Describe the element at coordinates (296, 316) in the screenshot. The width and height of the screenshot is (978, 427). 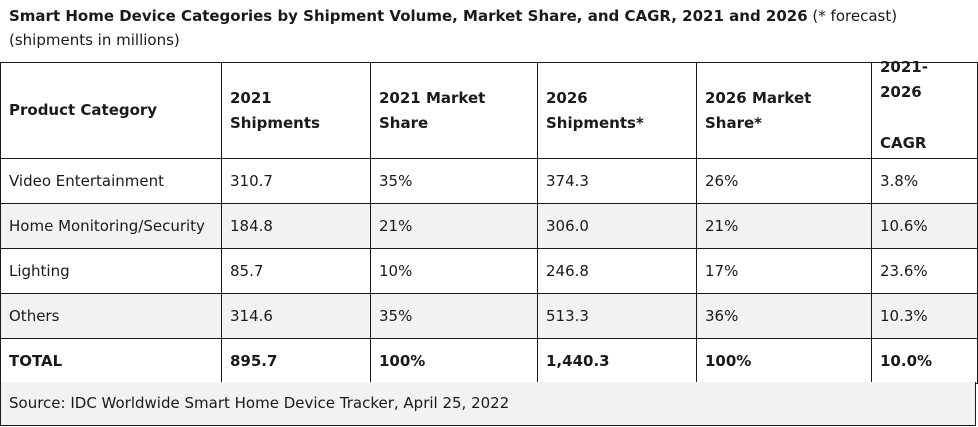
I see `cell-ship2021: 314.6` at that location.